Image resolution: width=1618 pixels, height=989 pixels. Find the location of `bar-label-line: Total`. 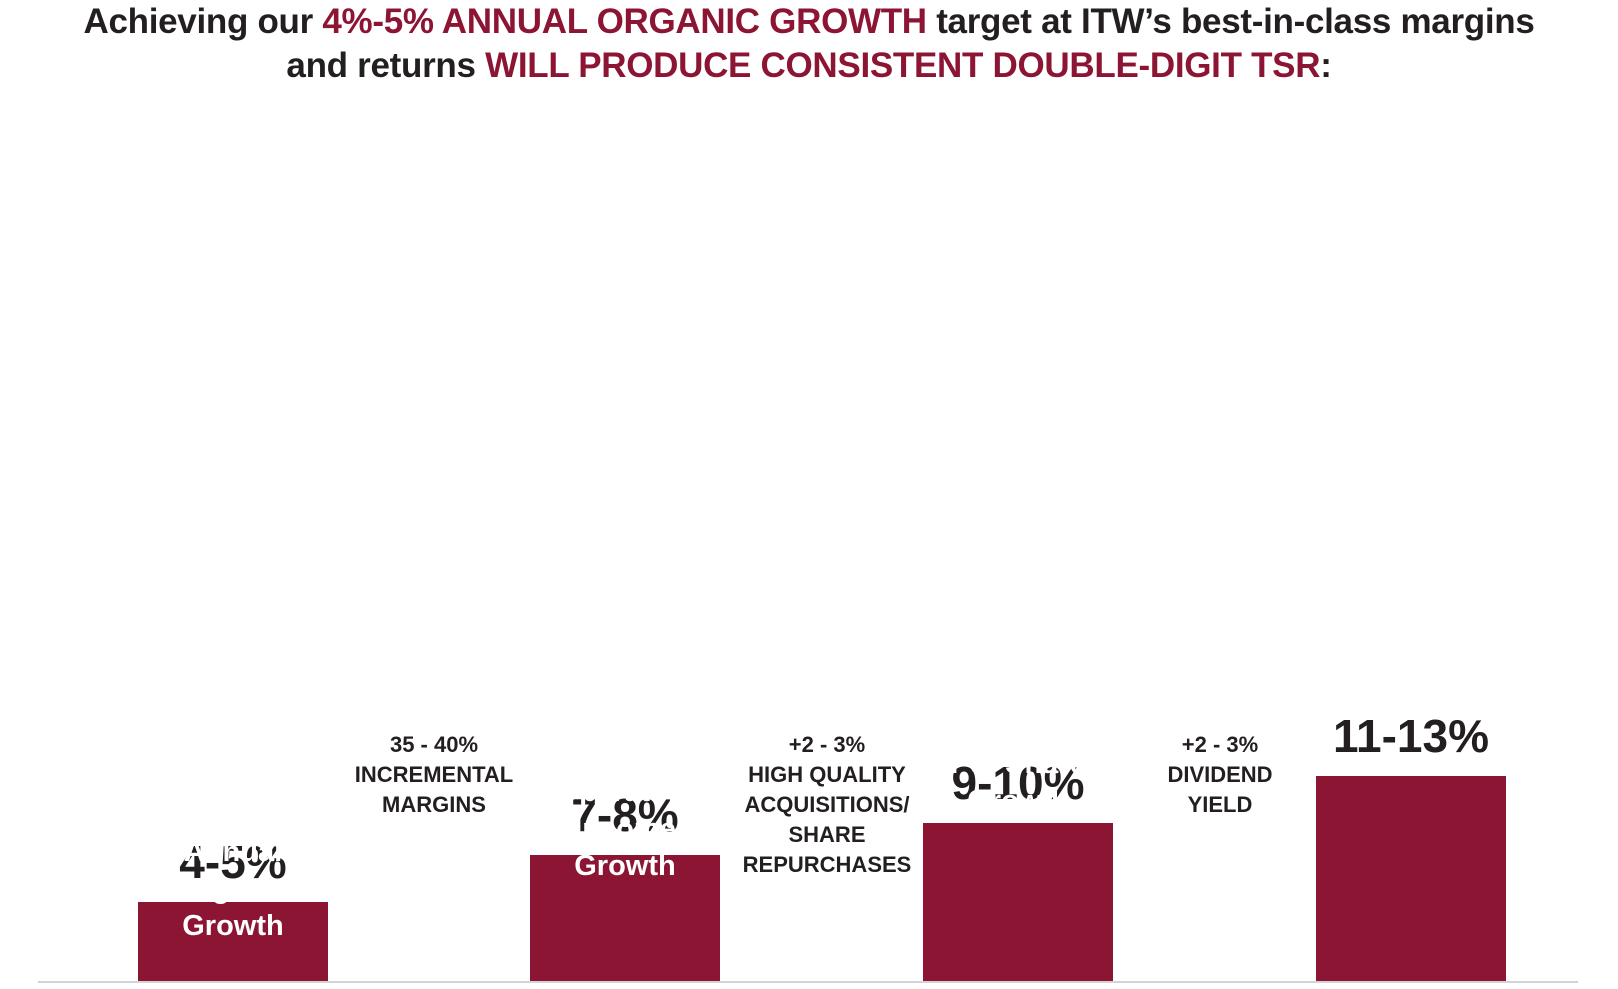

bar-label-line: Total is located at coordinates (1411, 608).